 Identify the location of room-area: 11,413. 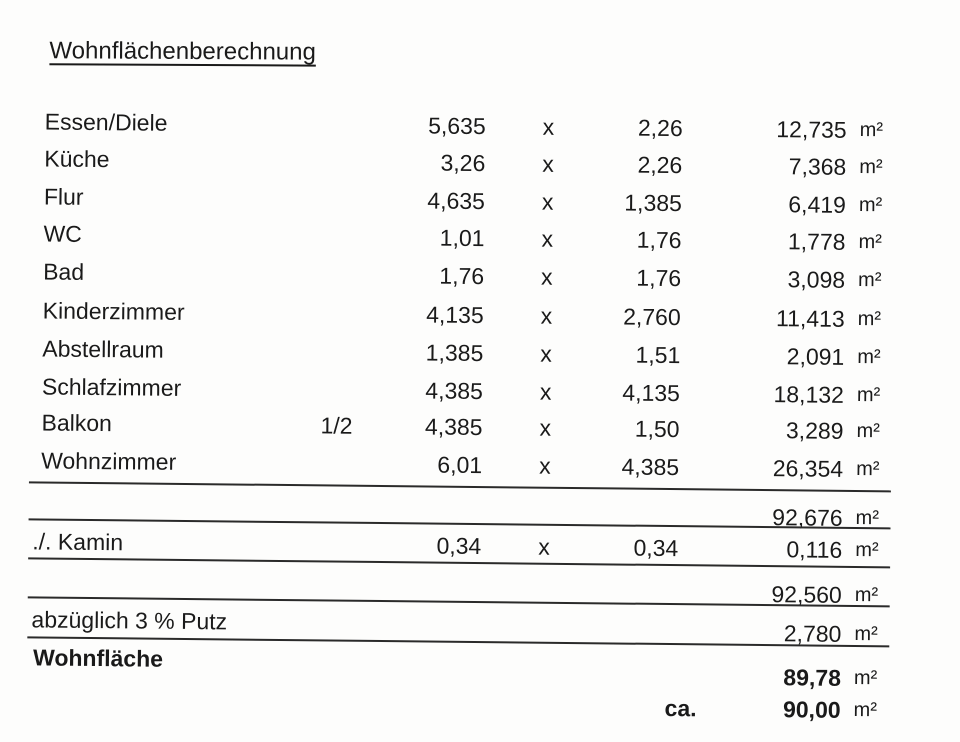
(810, 318).